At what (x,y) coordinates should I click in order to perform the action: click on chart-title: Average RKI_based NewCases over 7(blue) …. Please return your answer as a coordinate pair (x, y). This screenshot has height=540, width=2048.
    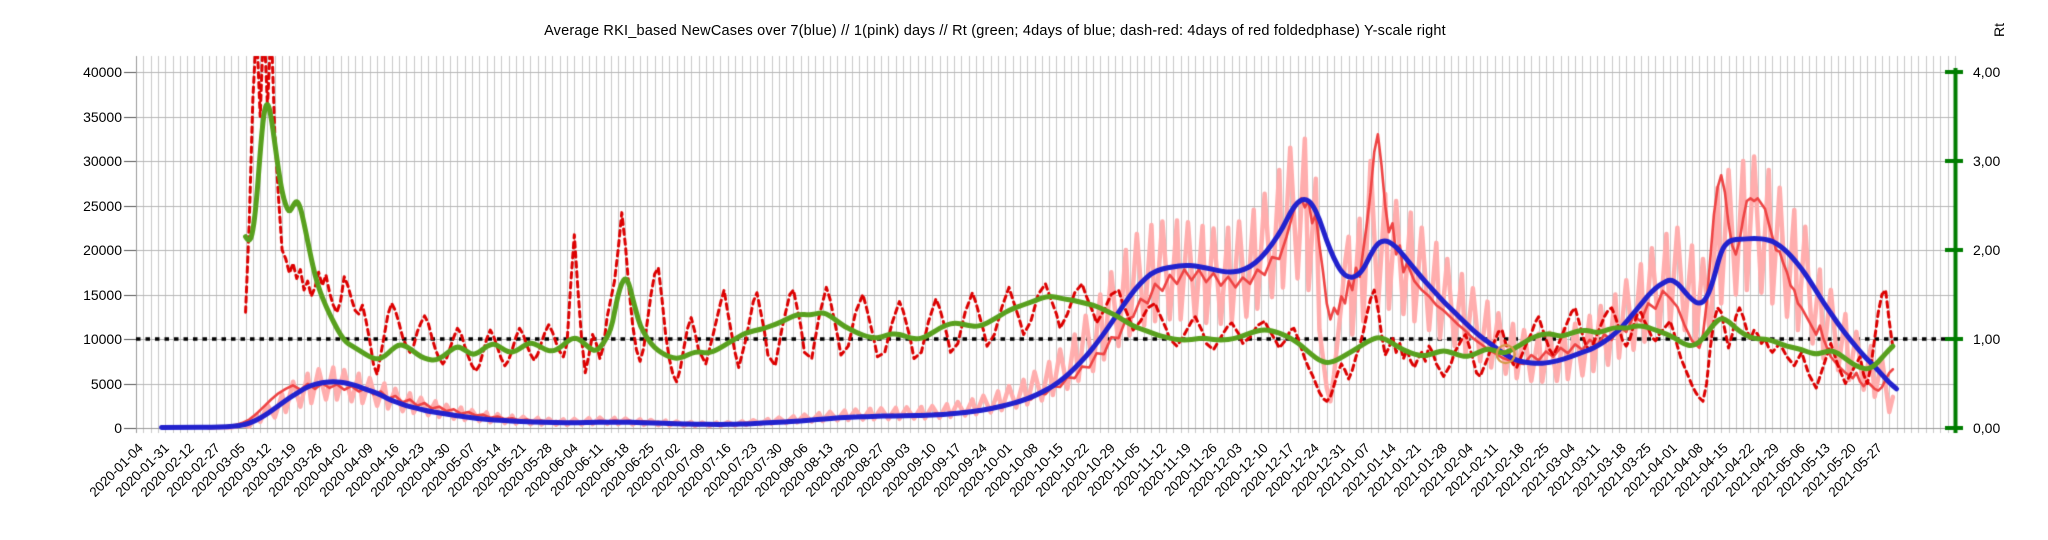
    Looking at the image, I should click on (995, 31).